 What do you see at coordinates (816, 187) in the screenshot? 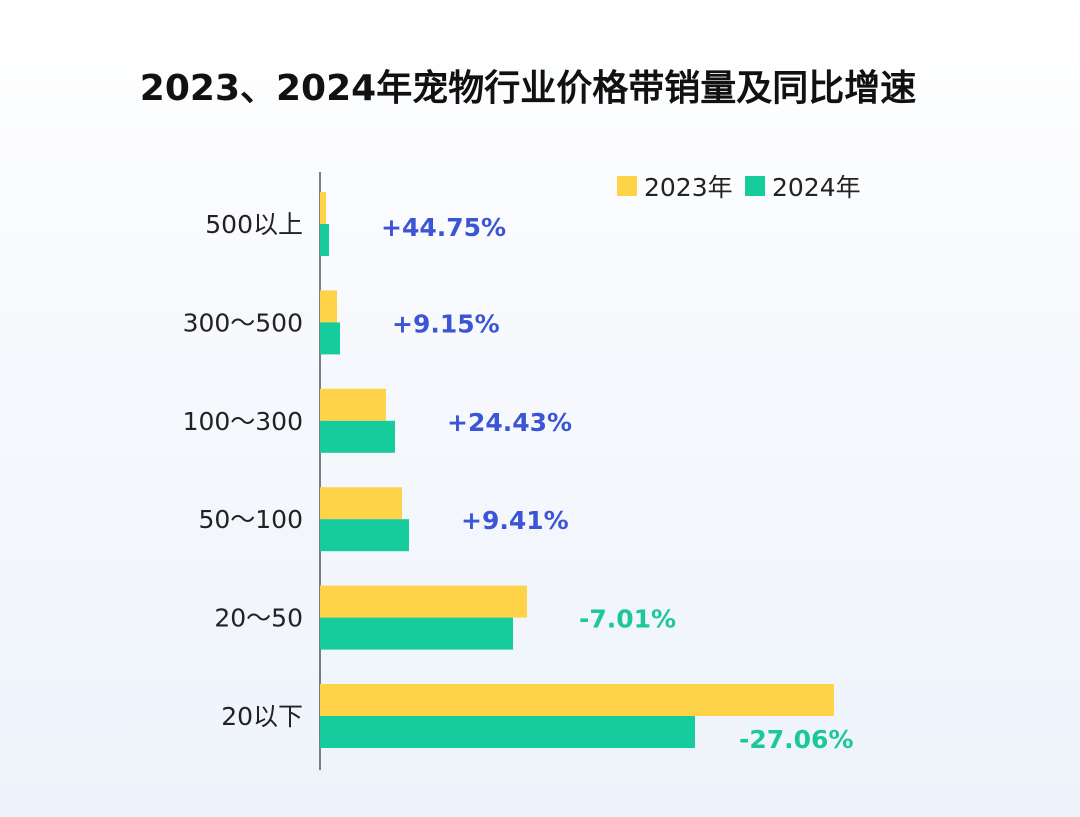
I see `legend-label-2024: 2024年` at bounding box center [816, 187].